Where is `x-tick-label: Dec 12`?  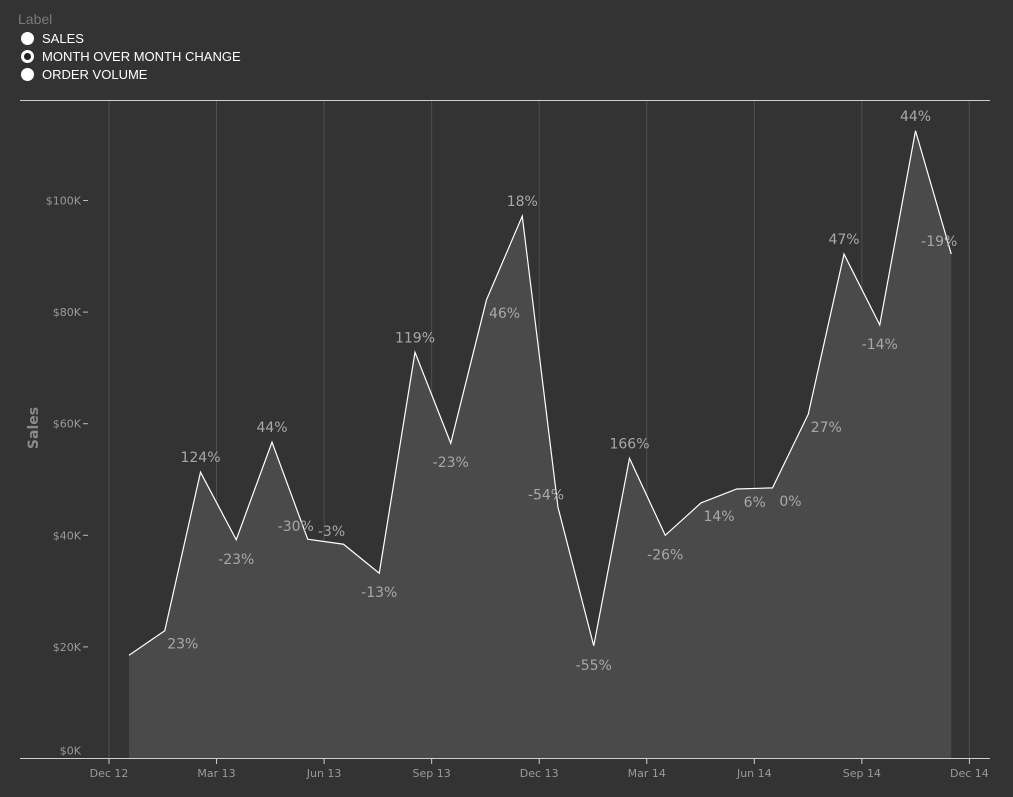
x-tick-label: Dec 12 is located at coordinates (109, 773).